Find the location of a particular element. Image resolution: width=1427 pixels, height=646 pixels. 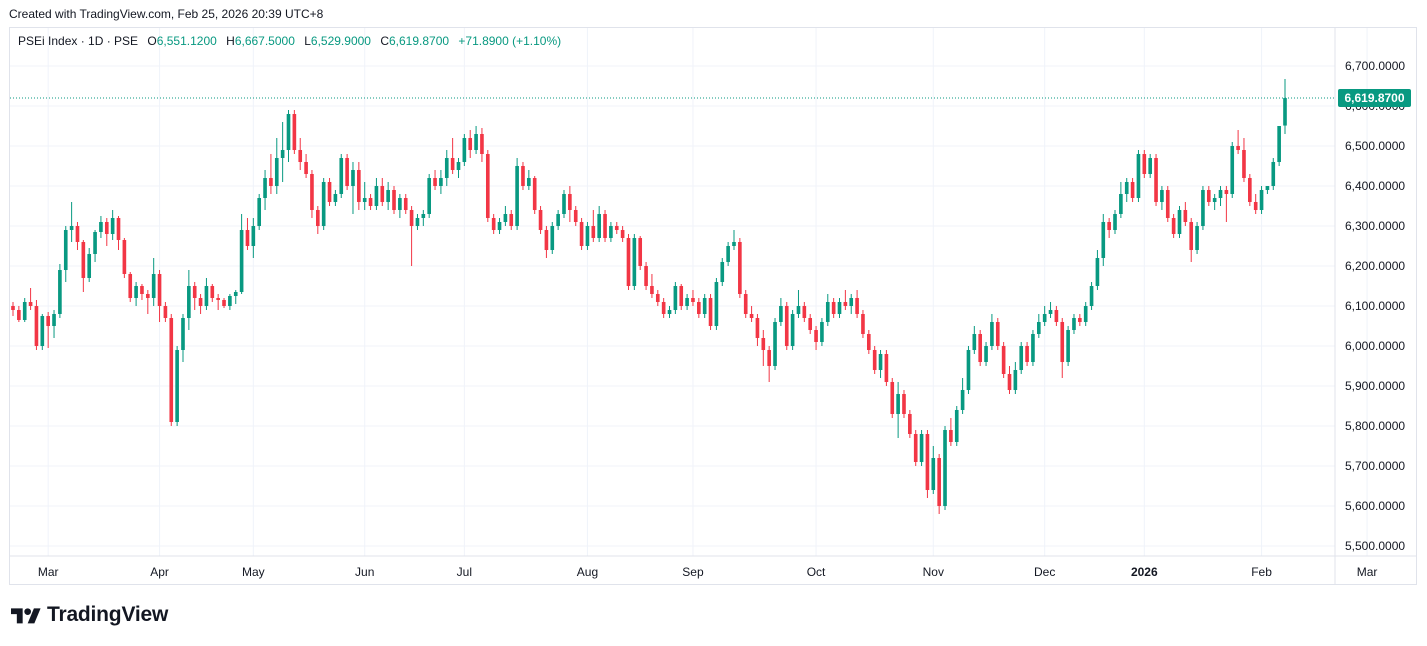

legend-low-value: 6,529.9000 is located at coordinates (340, 41).